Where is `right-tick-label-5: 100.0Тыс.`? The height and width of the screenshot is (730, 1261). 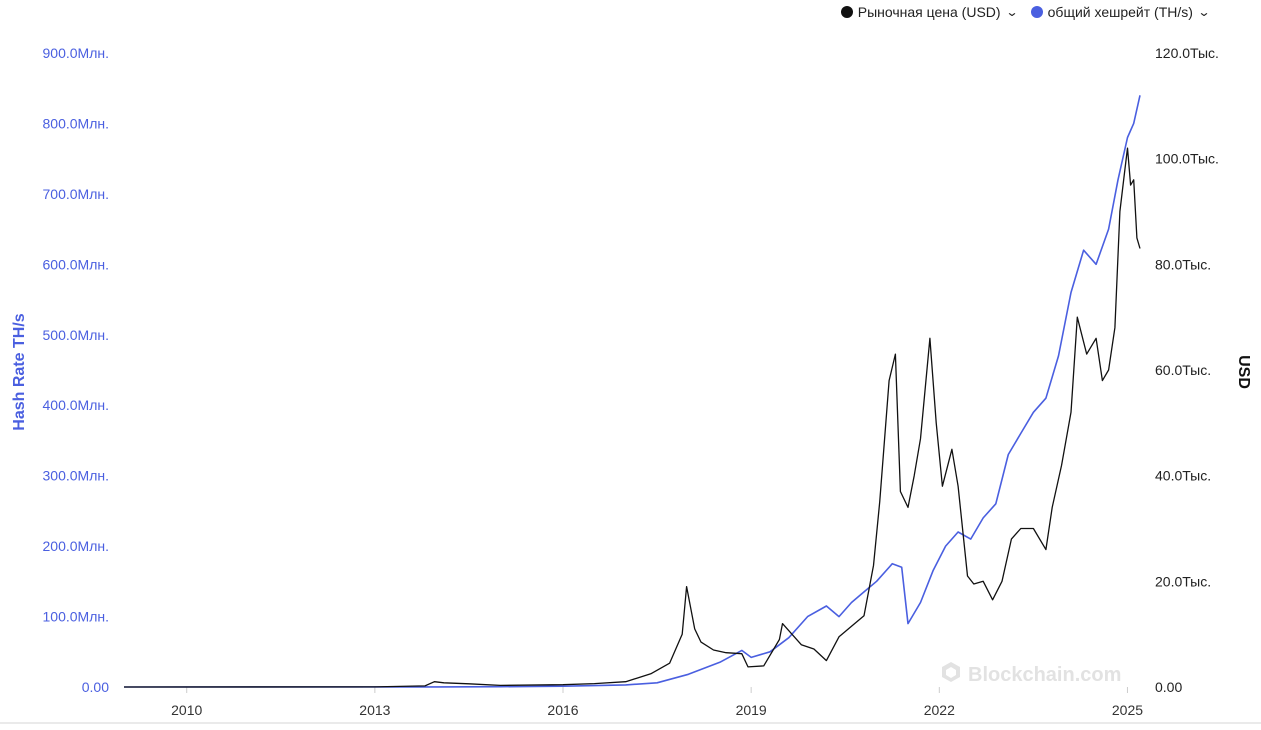 right-tick-label-5: 100.0Тыс. is located at coordinates (1187, 159).